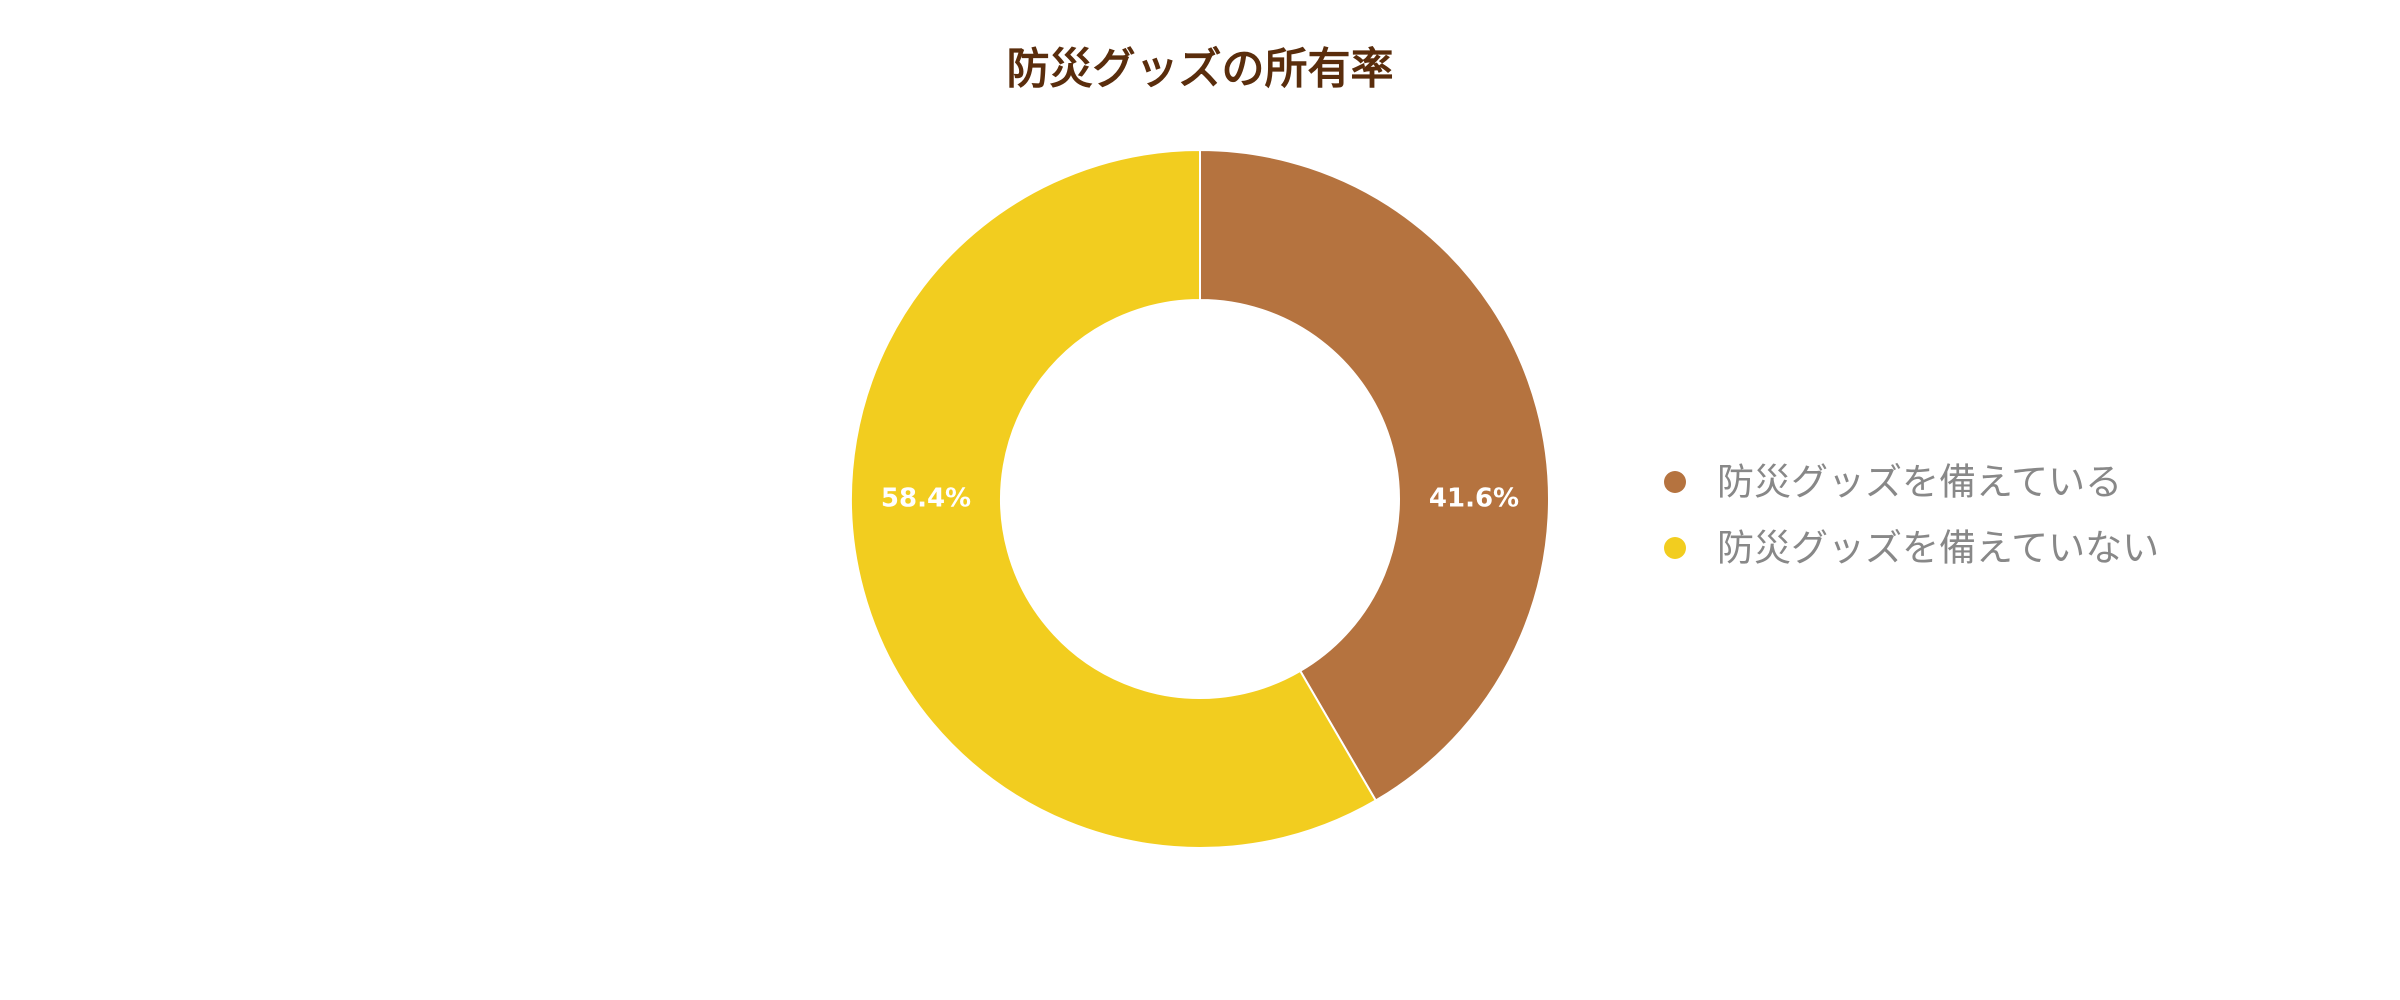 The image size is (2400, 1000). I want to click on data-label: 58.4%, so click(926, 499).